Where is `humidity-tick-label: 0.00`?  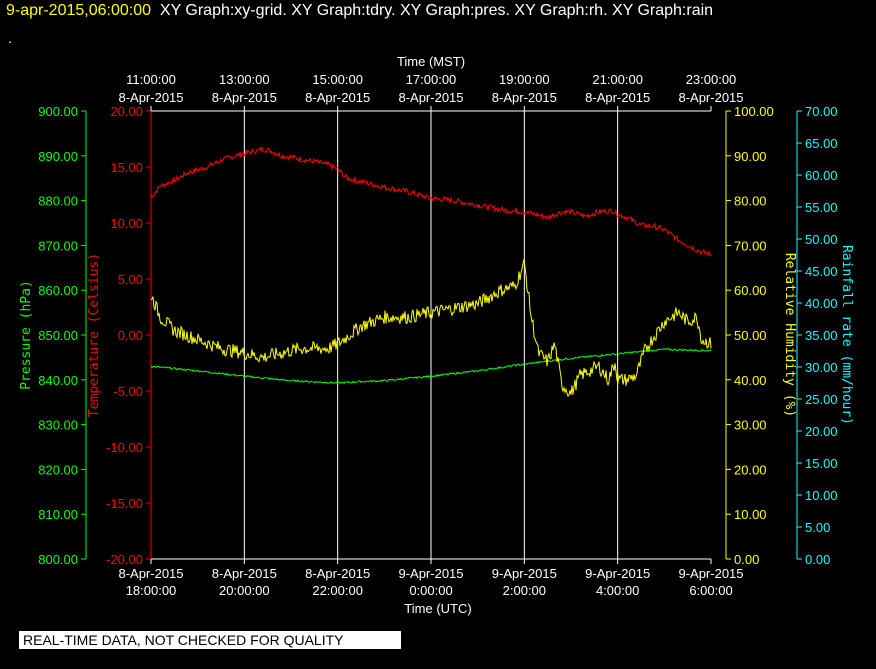 humidity-tick-label: 0.00 is located at coordinates (746, 559).